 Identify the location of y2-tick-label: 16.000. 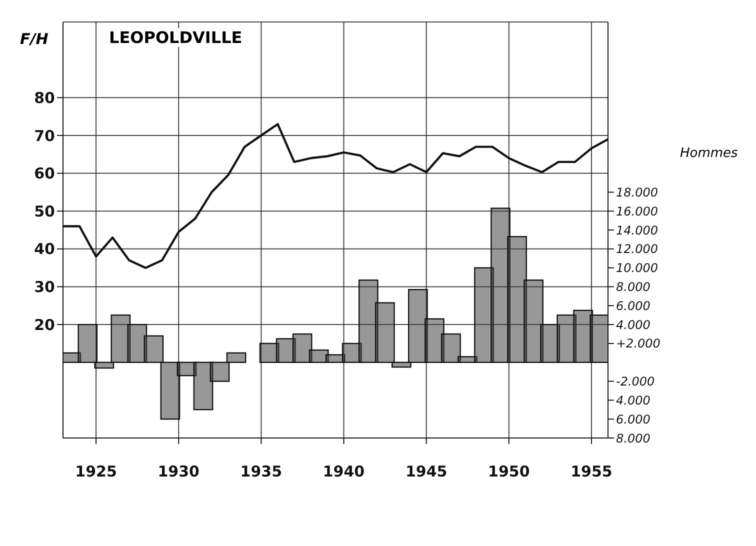
(637, 211).